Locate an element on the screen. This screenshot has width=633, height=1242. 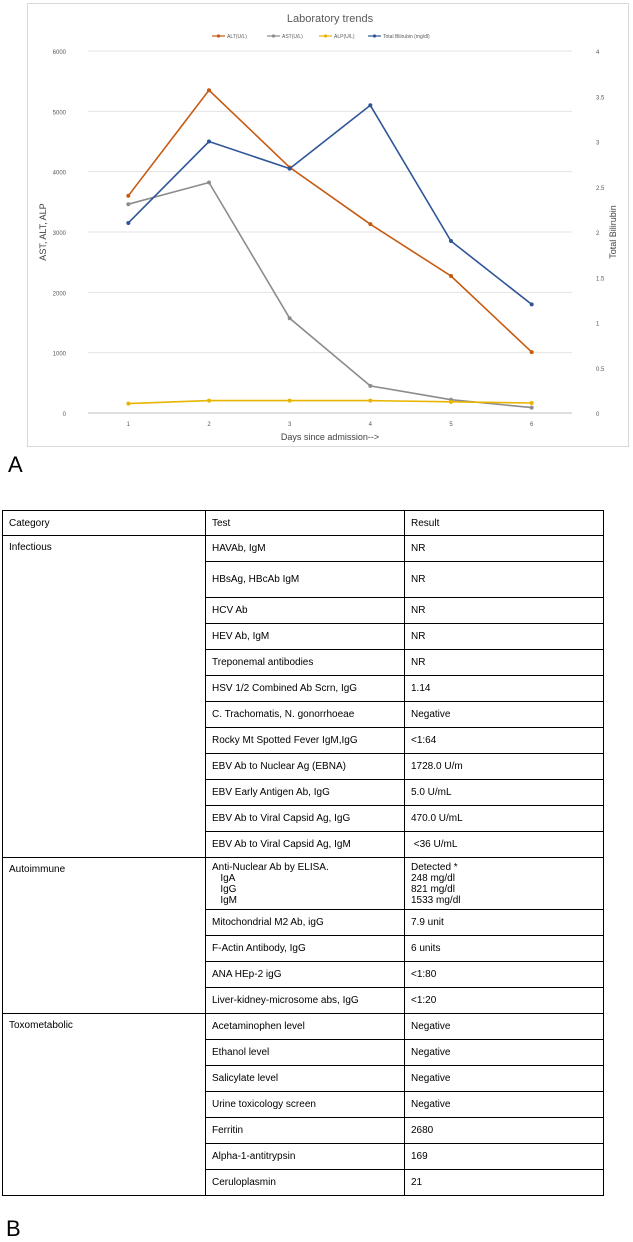
table-row: EBV Ab to Viral Capsid Ag, IgG 470.0 U/mL is located at coordinates (303, 818).